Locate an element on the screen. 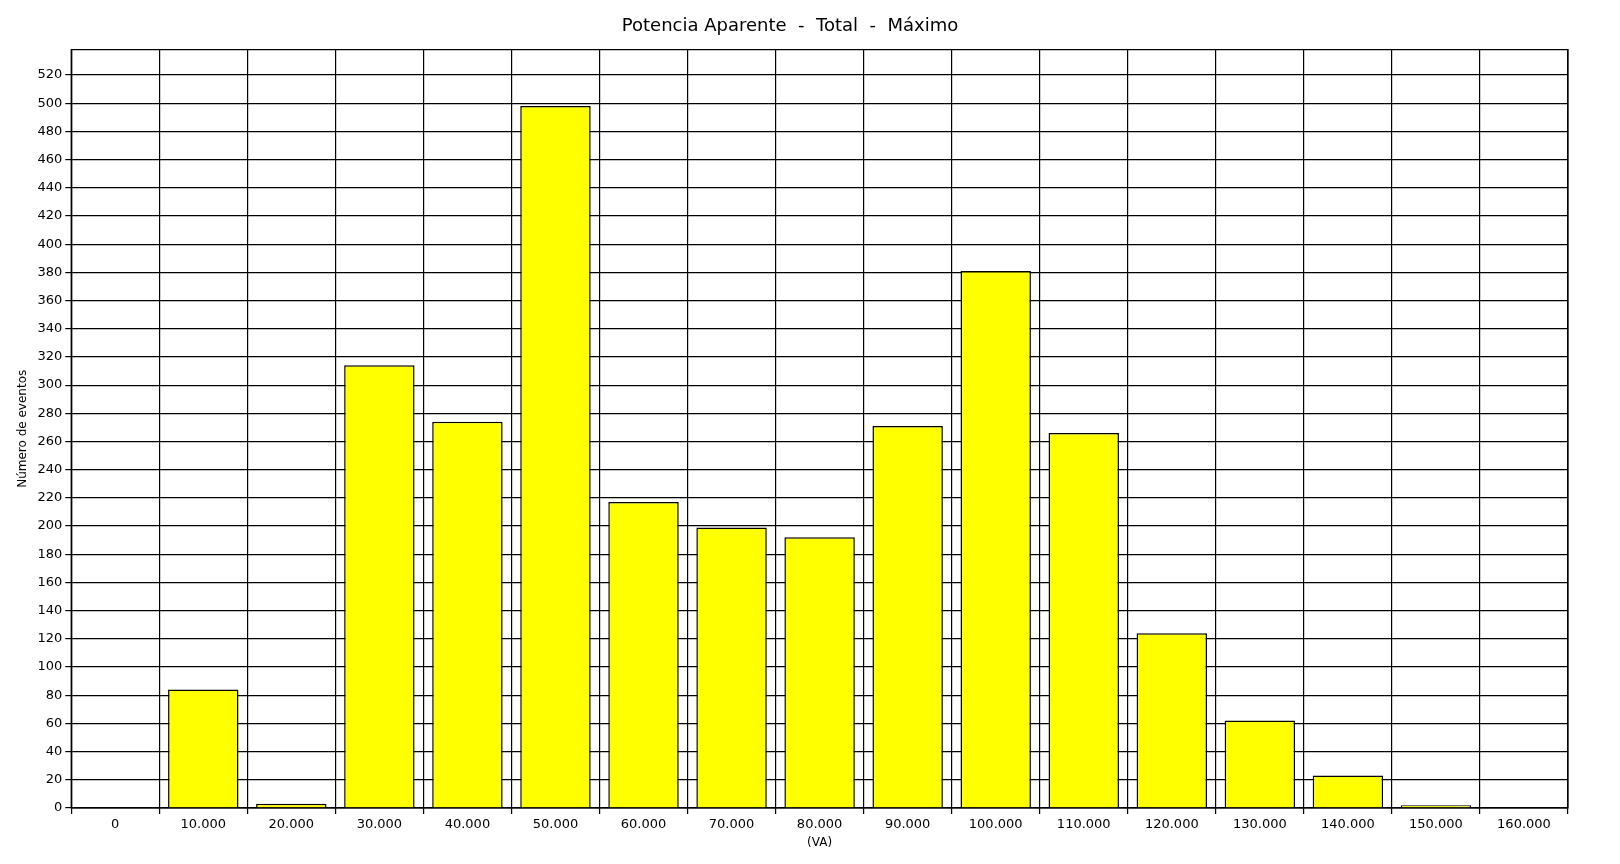  y-tick-label: 80 is located at coordinates (54, 694).